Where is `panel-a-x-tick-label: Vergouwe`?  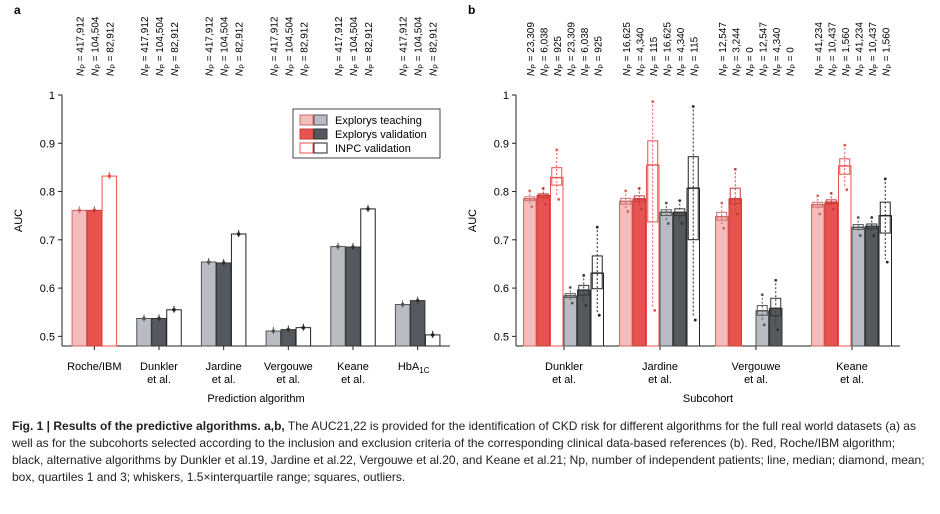
panel-a-x-tick-label: Vergouwe is located at coordinates (288, 367).